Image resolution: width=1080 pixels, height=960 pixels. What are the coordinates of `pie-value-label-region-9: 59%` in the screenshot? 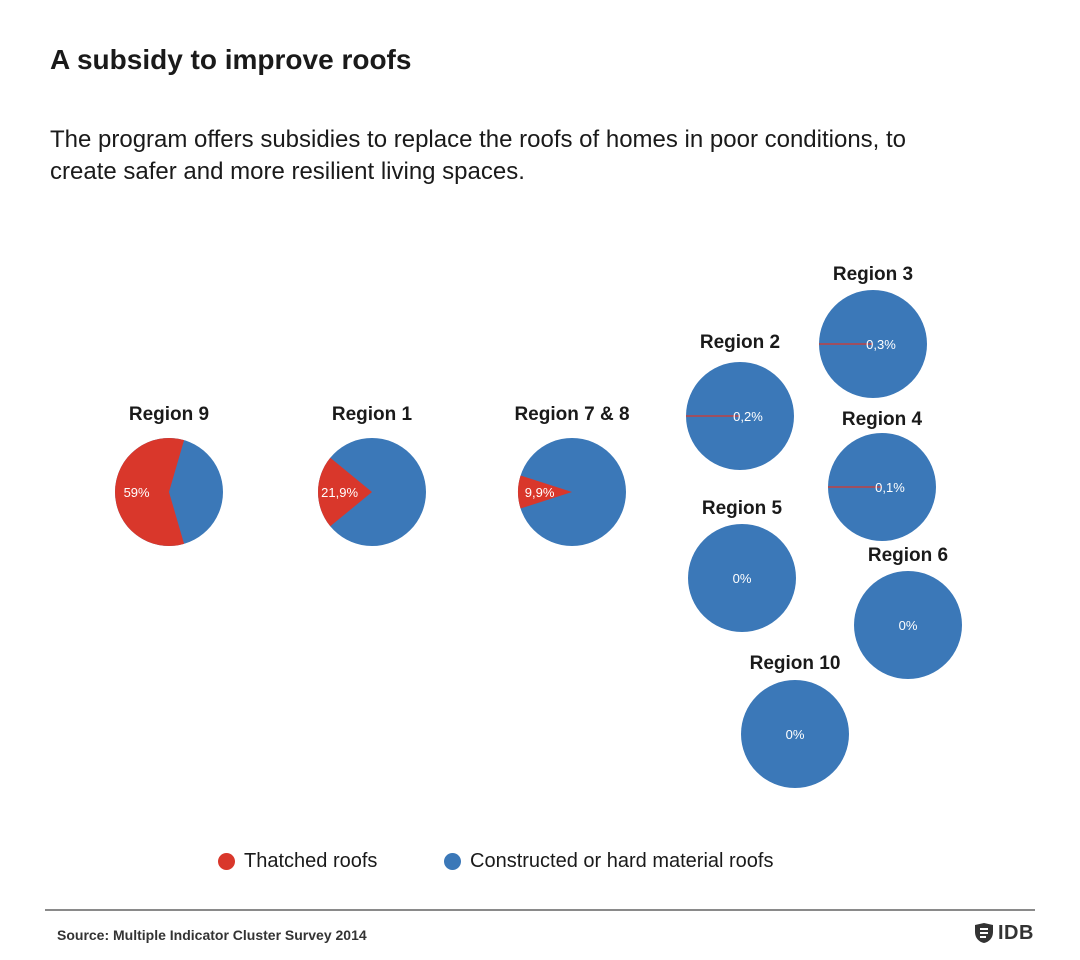 It's located at (137, 492).